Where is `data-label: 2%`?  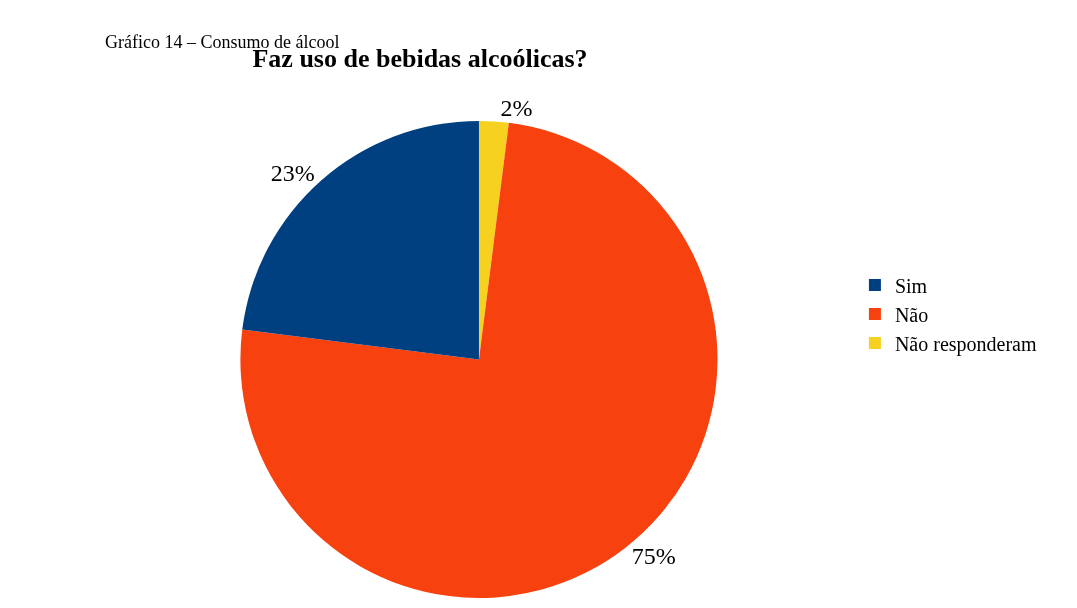 data-label: 2% is located at coordinates (516, 108).